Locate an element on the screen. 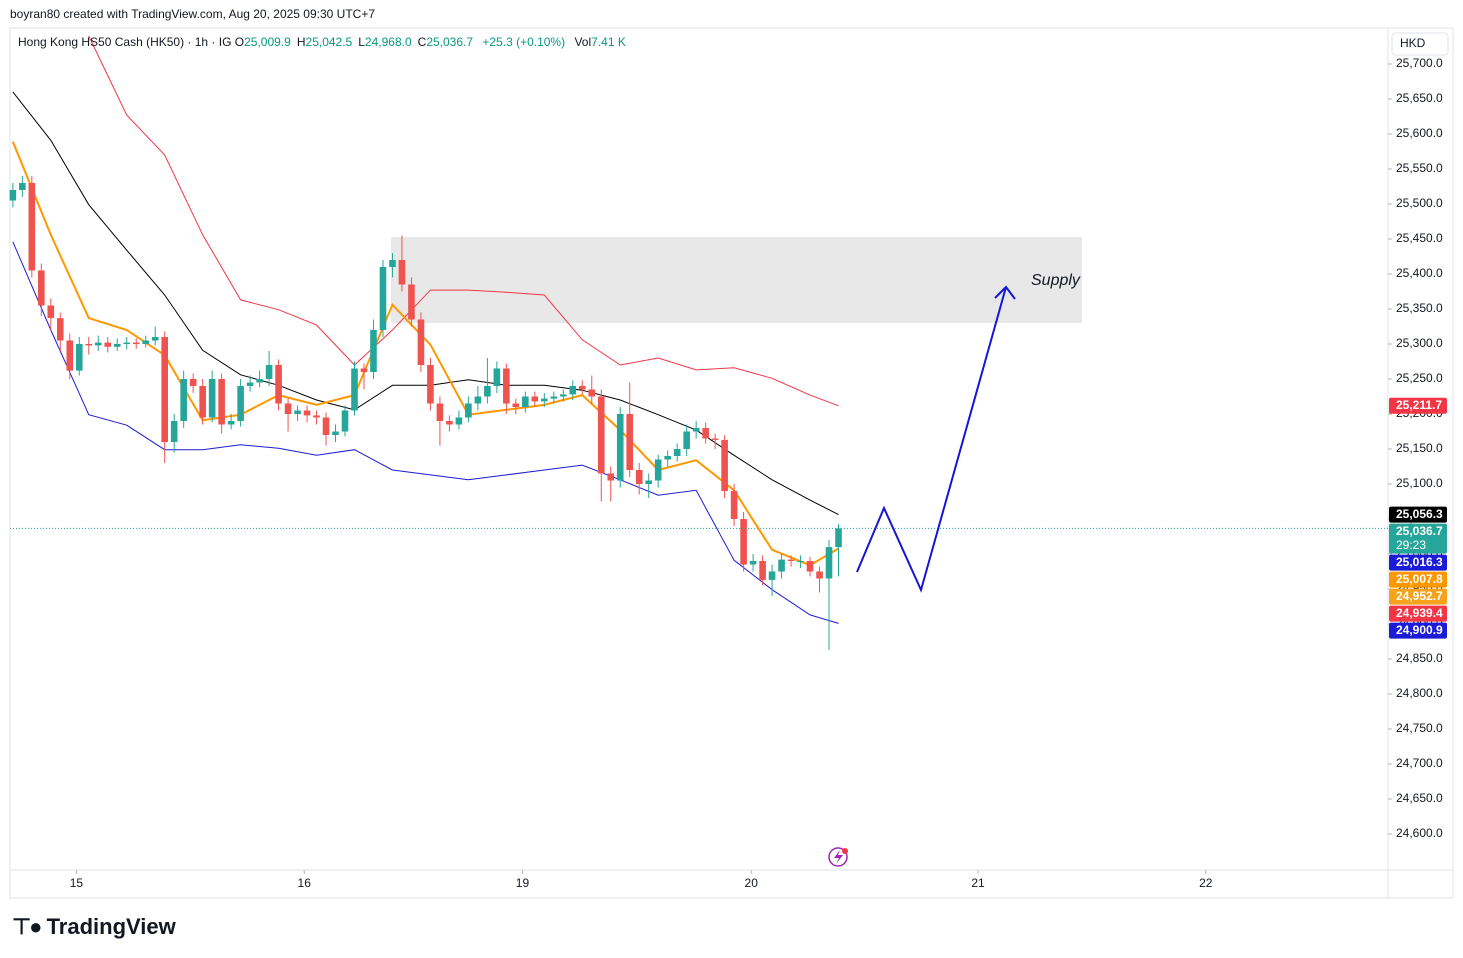 This screenshot has height=958, width=1463. change: +25.3 (+0.10%) is located at coordinates (524, 42).